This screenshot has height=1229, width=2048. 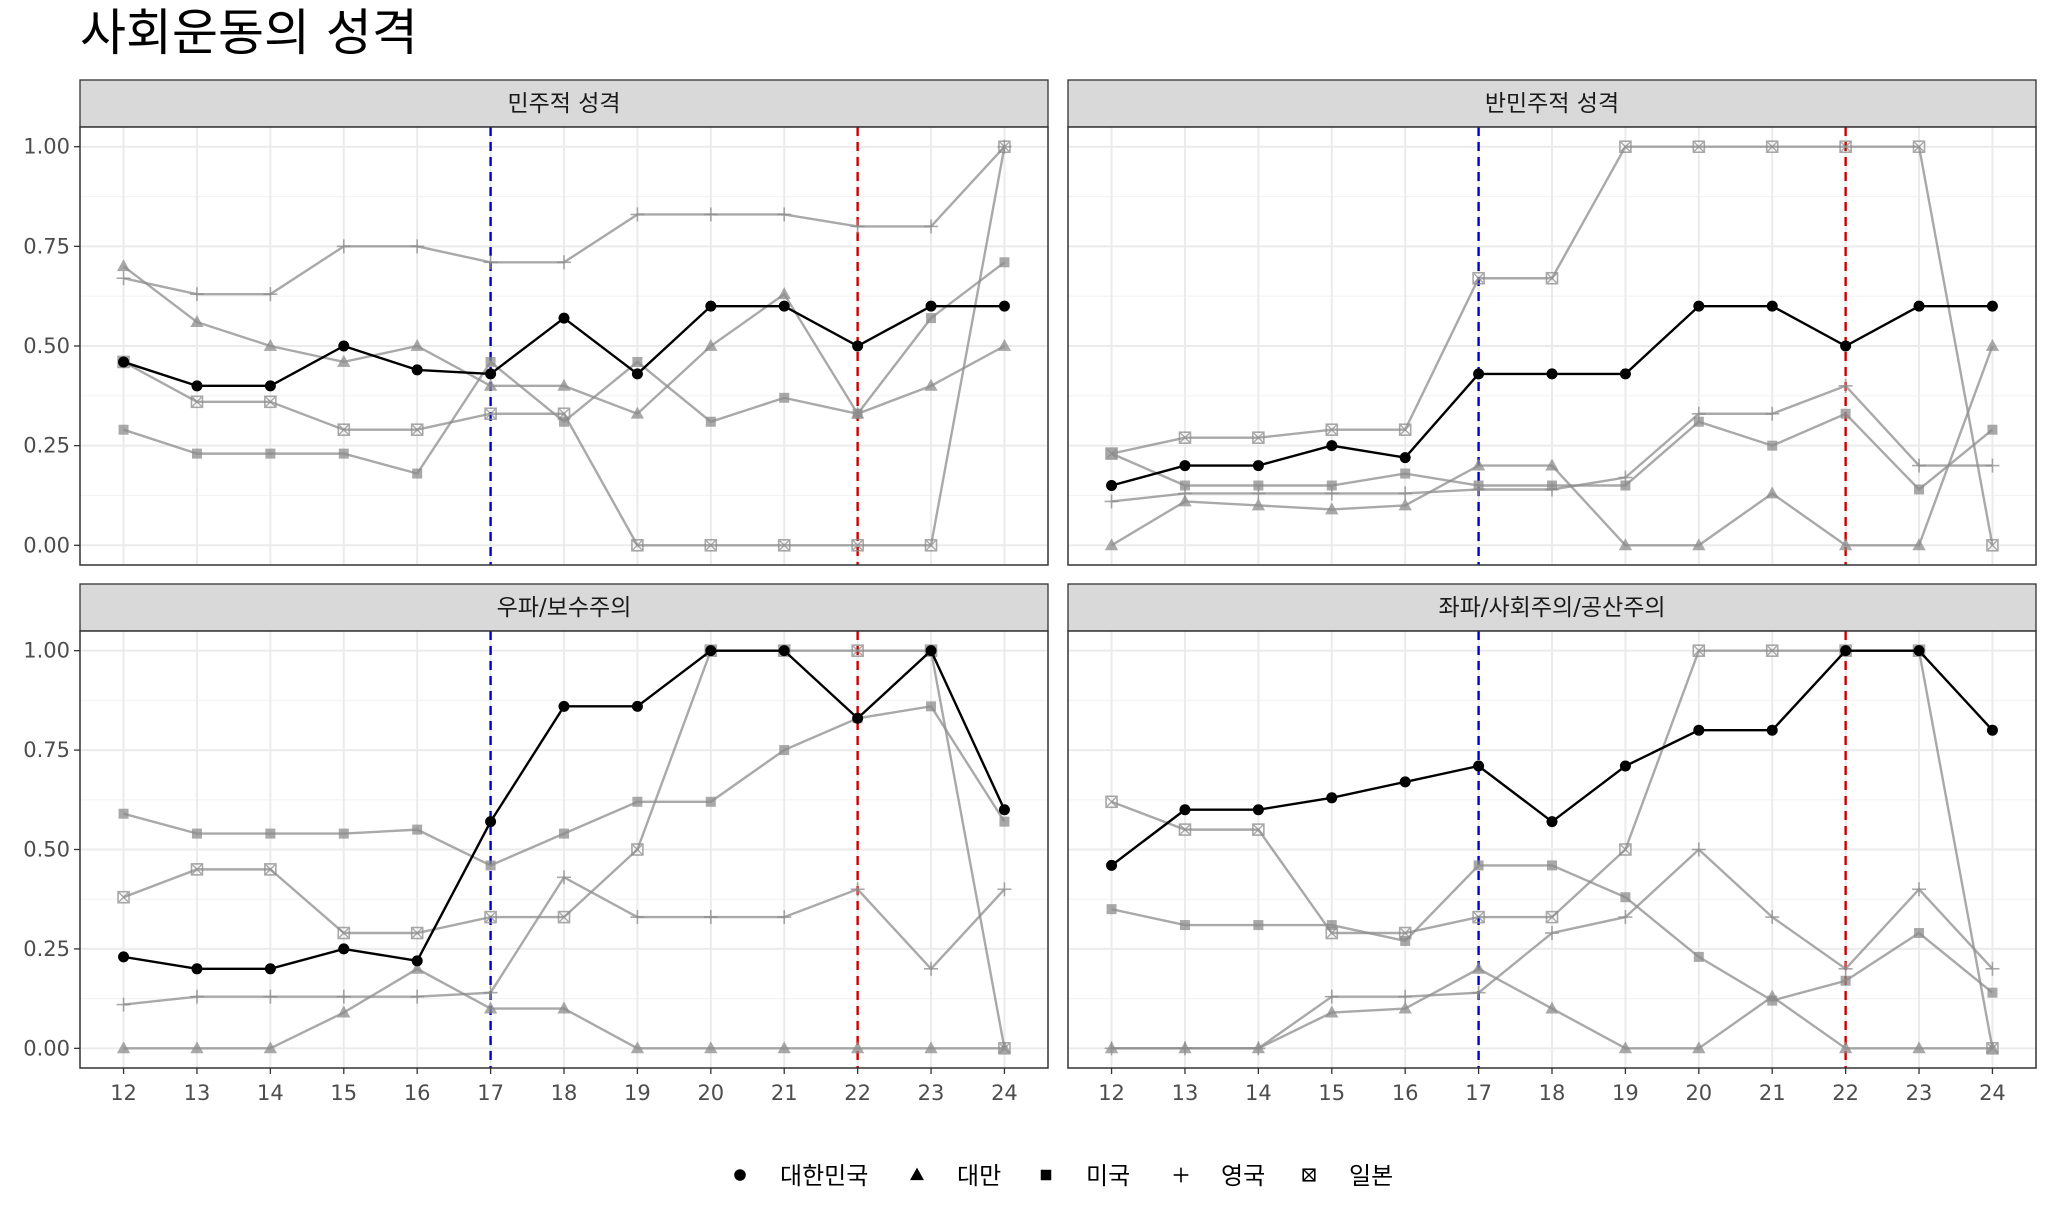 What do you see at coordinates (637, 1093) in the screenshot?
I see `x-tick-label: 19` at bounding box center [637, 1093].